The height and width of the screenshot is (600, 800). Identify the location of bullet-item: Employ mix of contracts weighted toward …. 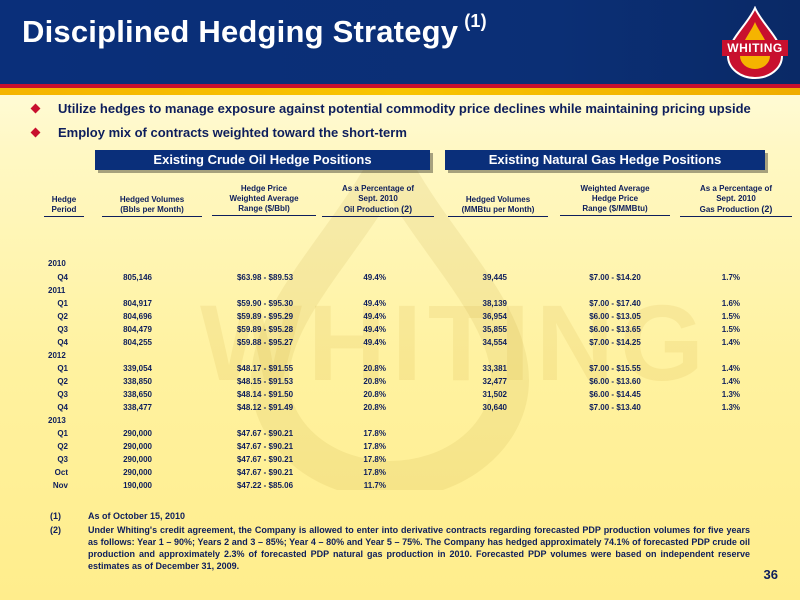
(389, 136).